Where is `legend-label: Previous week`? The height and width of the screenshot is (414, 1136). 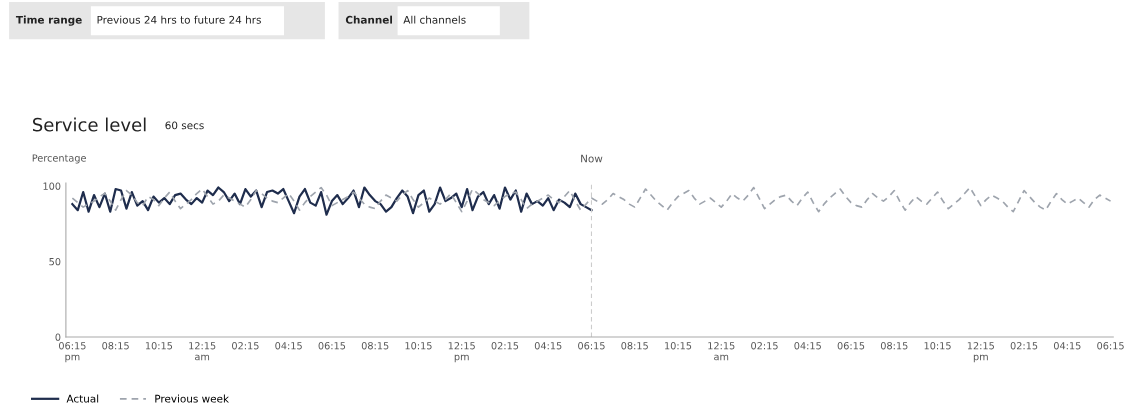 legend-label: Previous week is located at coordinates (192, 398).